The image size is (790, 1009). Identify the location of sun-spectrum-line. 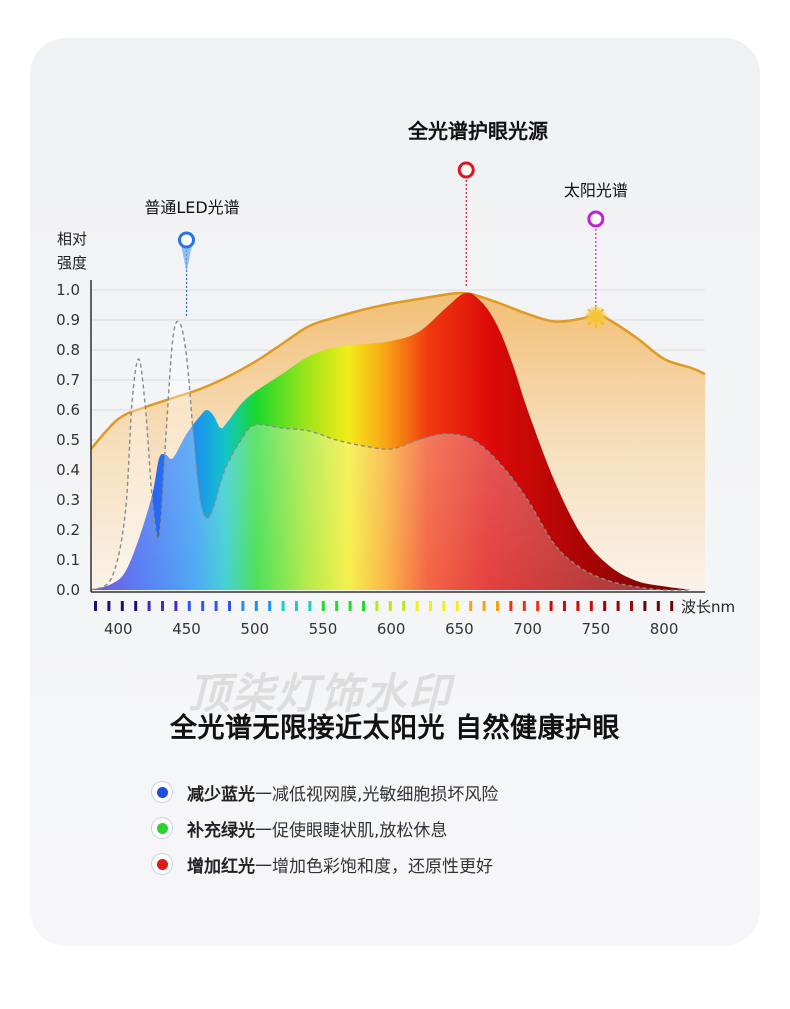
(398, 370).